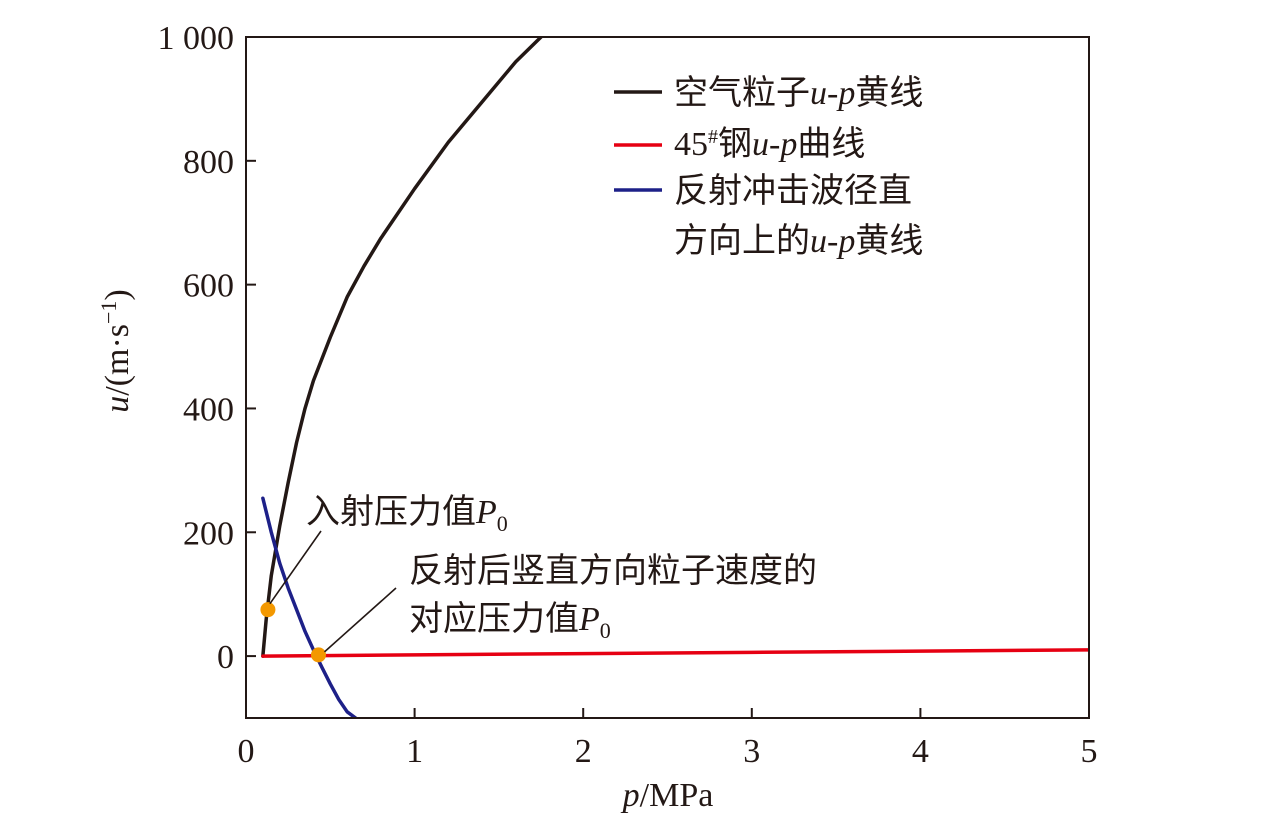 The height and width of the screenshot is (817, 1276). What do you see at coordinates (117, 294) in the screenshot?
I see `y-axis-close: )` at bounding box center [117, 294].